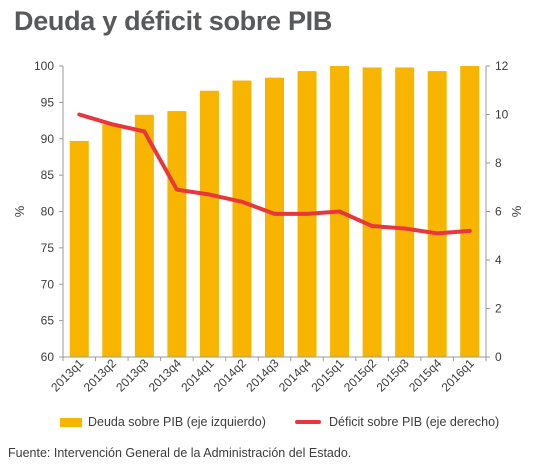 The image size is (539, 474). Describe the element at coordinates (262, 375) in the screenshot. I see `x-tick-label-2014q3: 2014q3` at that location.